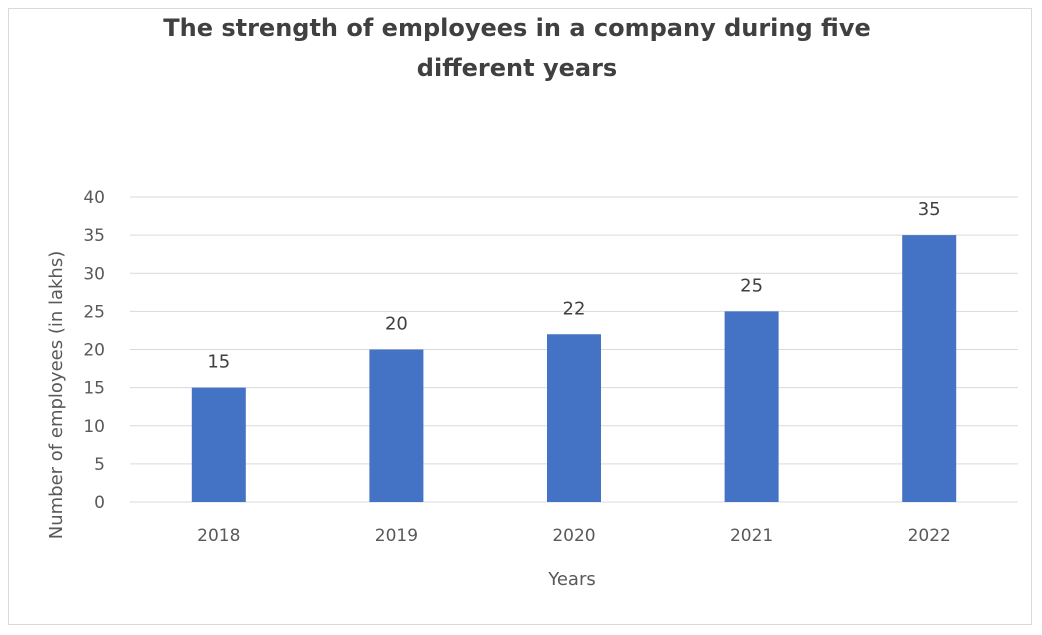 Image resolution: width=1042 pixels, height=635 pixels. What do you see at coordinates (751, 285) in the screenshot?
I see `data-label: 25` at bounding box center [751, 285].